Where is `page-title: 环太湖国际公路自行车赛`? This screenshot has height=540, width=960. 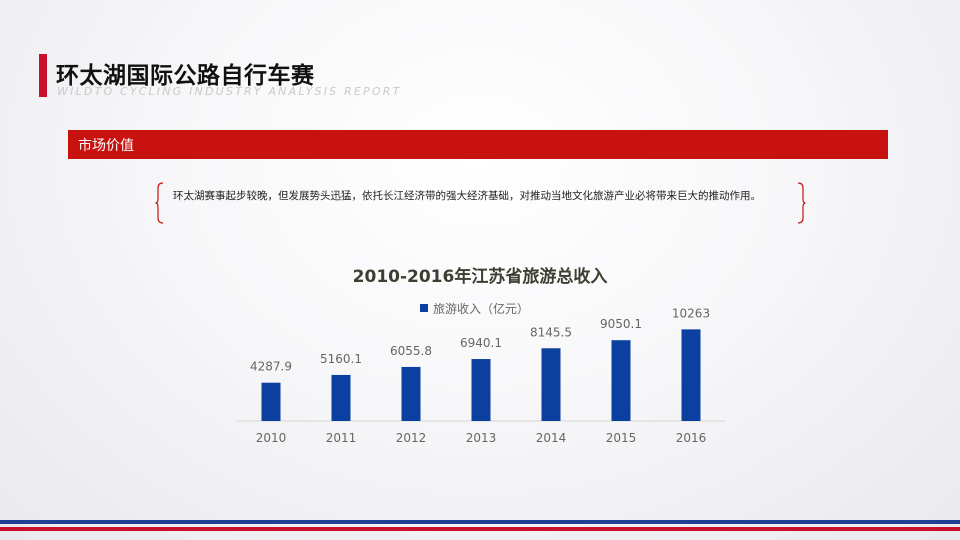 page-title: 环太湖国际公路自行车赛 is located at coordinates (185, 76).